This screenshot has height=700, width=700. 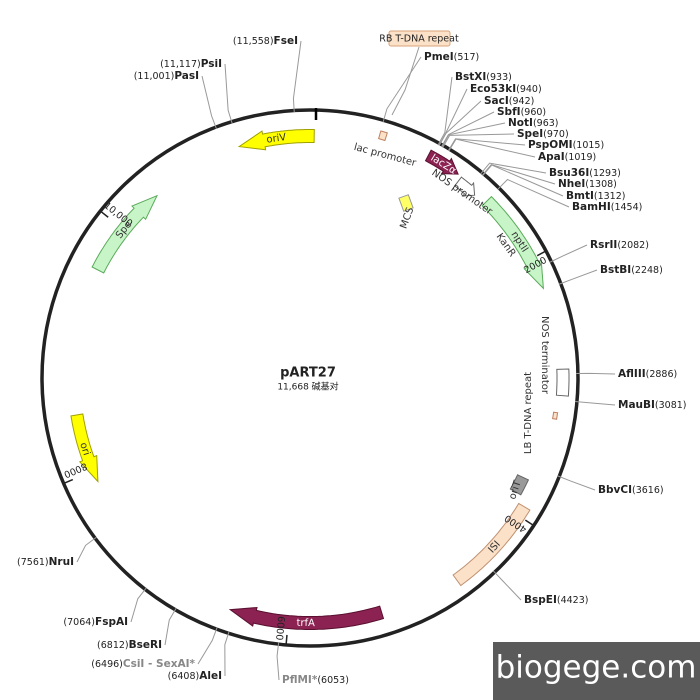 I want to click on site-position: (517), so click(x=467, y=57).